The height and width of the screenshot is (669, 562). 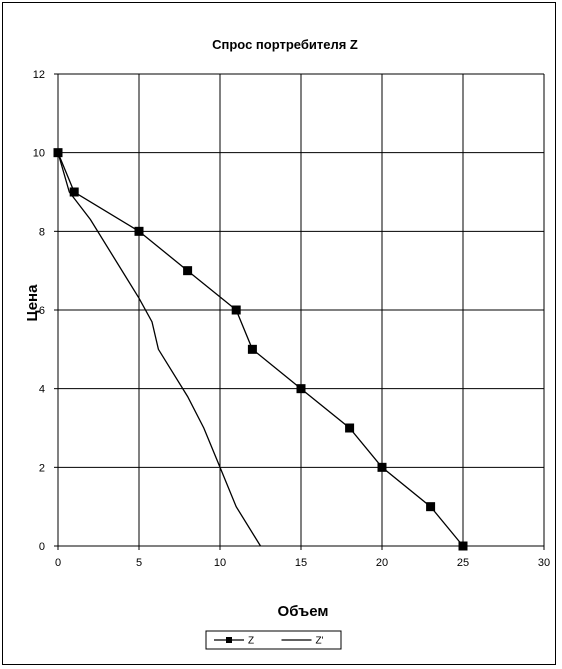 What do you see at coordinates (58, 563) in the screenshot?
I see `x-tick-label: 0` at bounding box center [58, 563].